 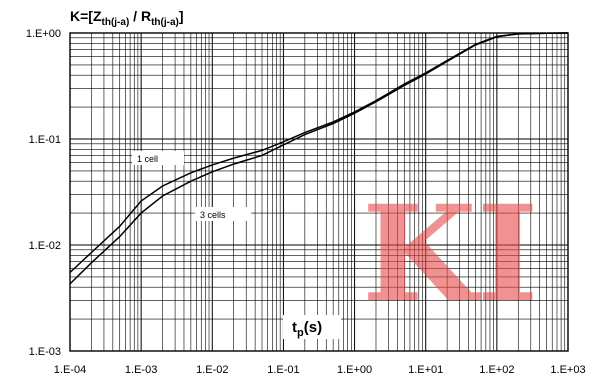 What do you see at coordinates (212, 370) in the screenshot?
I see `x-tick-label: 1.E-02` at bounding box center [212, 370].